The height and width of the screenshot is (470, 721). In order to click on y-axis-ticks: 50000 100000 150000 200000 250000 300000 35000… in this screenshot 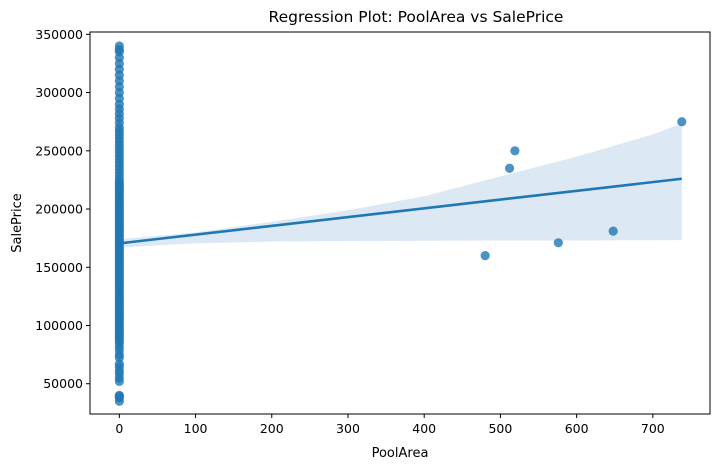, I will do `click(62, 209)`.